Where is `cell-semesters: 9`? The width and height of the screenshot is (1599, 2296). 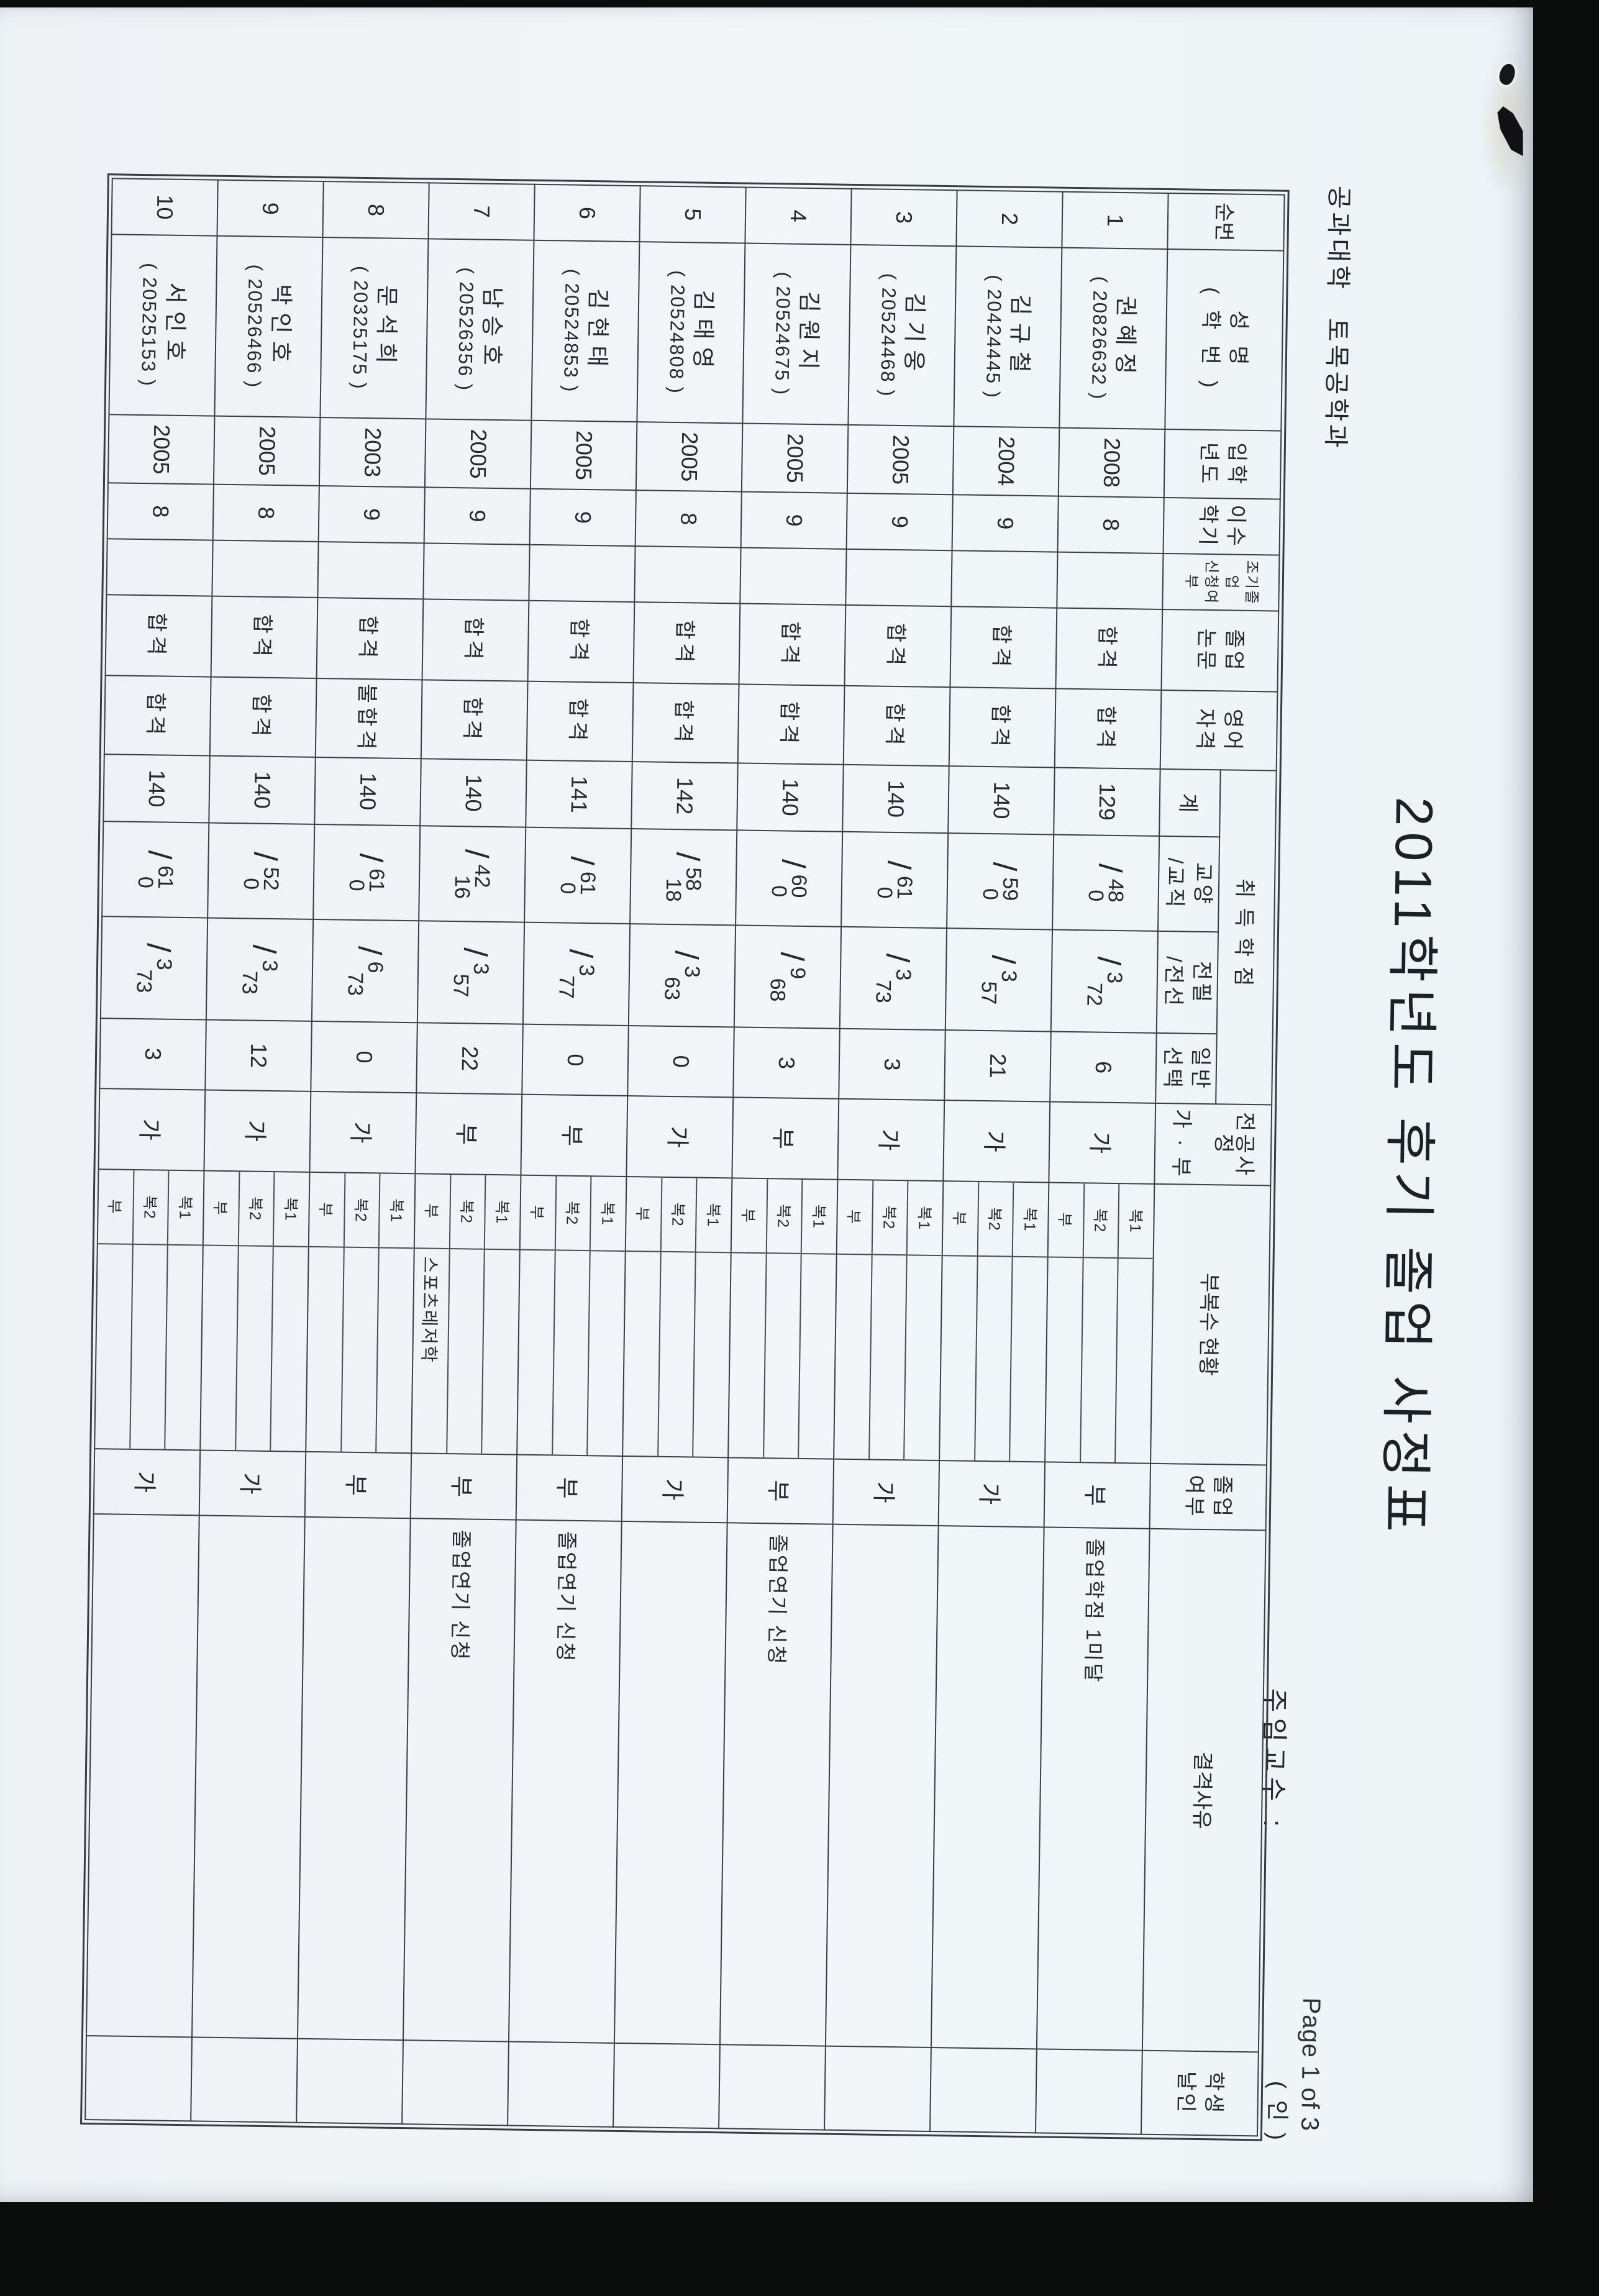
cell-semesters: 9 is located at coordinates (582, 517).